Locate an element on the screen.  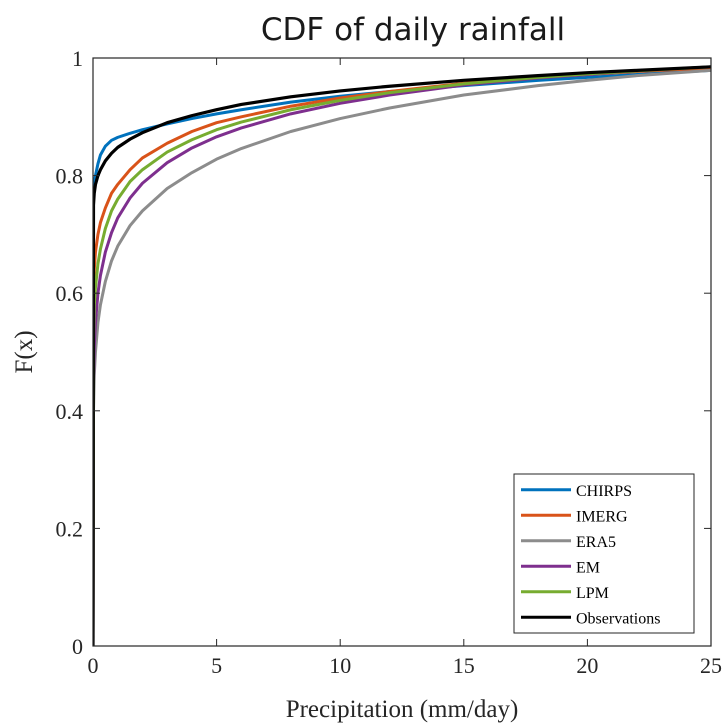
y-tick-label: 0 is located at coordinates (77, 646).